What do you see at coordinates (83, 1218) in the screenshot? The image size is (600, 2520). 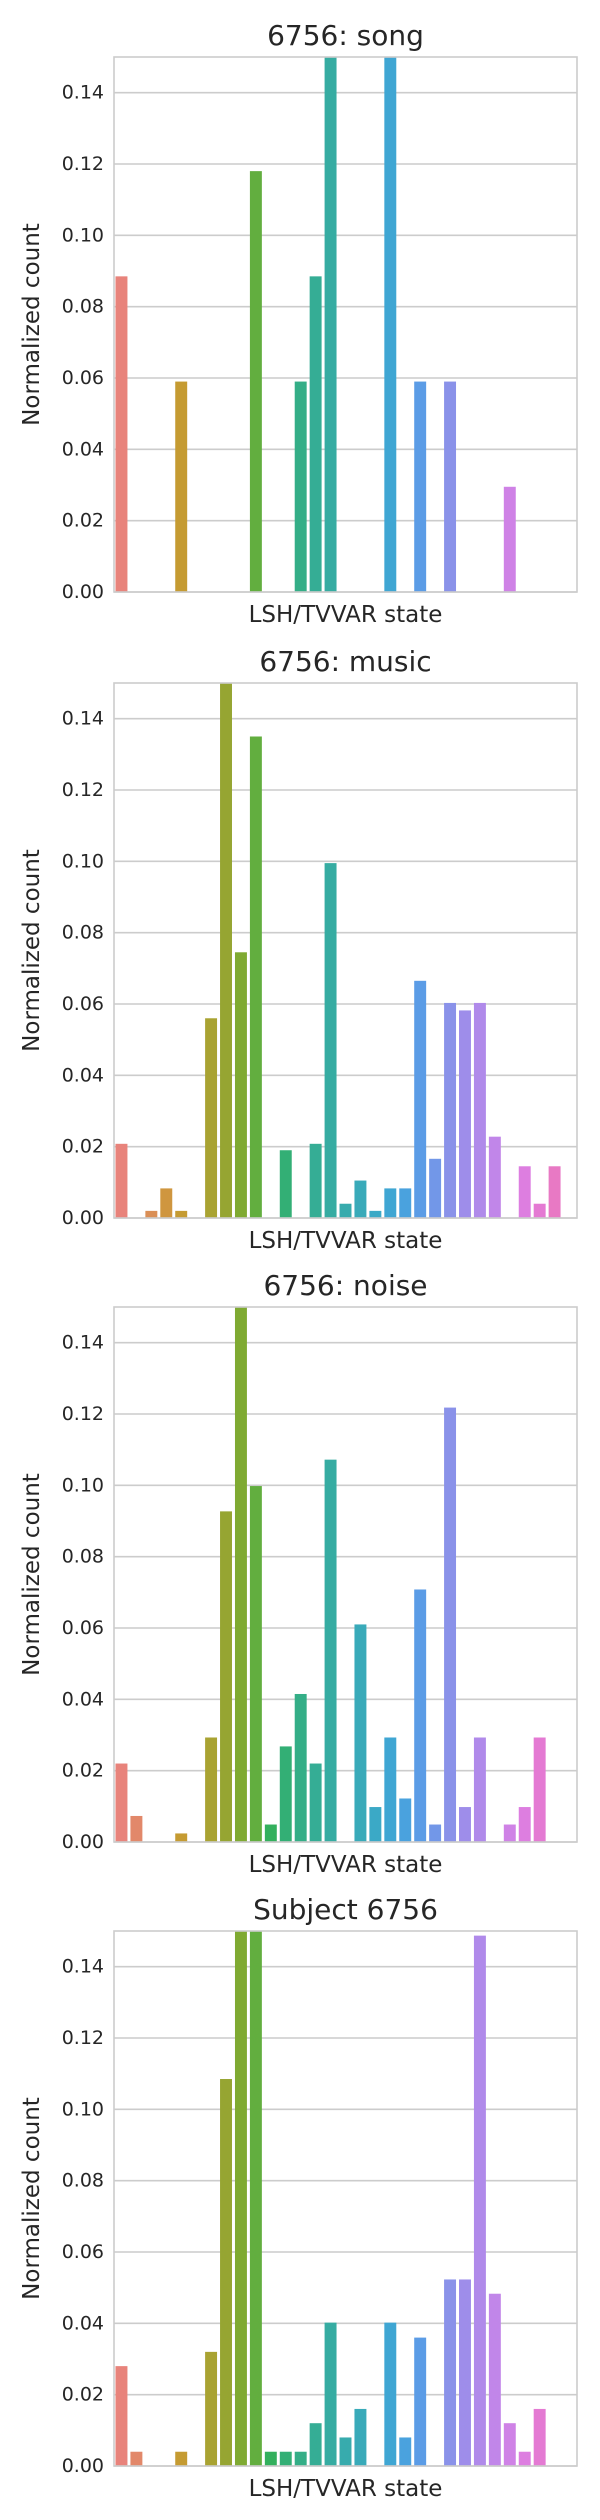 I see `y-tick-label: 0.00` at bounding box center [83, 1218].